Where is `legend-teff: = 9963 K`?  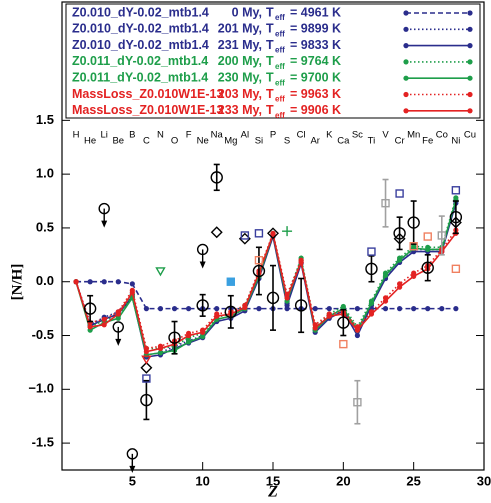
legend-teff: = 9963 K is located at coordinates (315, 94).